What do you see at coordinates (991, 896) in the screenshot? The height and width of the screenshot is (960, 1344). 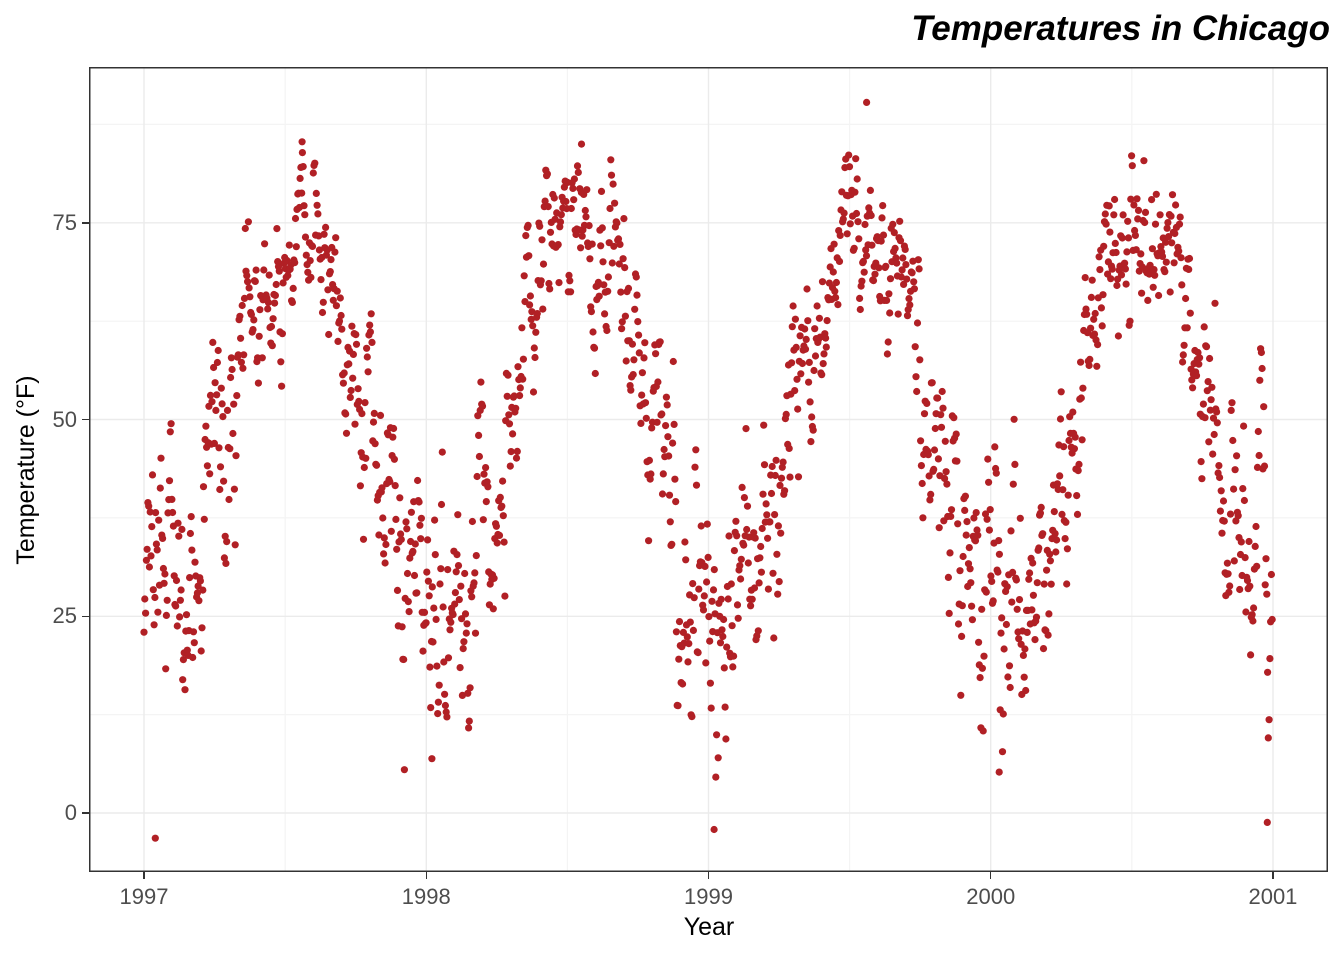 I see `x-tick-label: 2000` at bounding box center [991, 896].